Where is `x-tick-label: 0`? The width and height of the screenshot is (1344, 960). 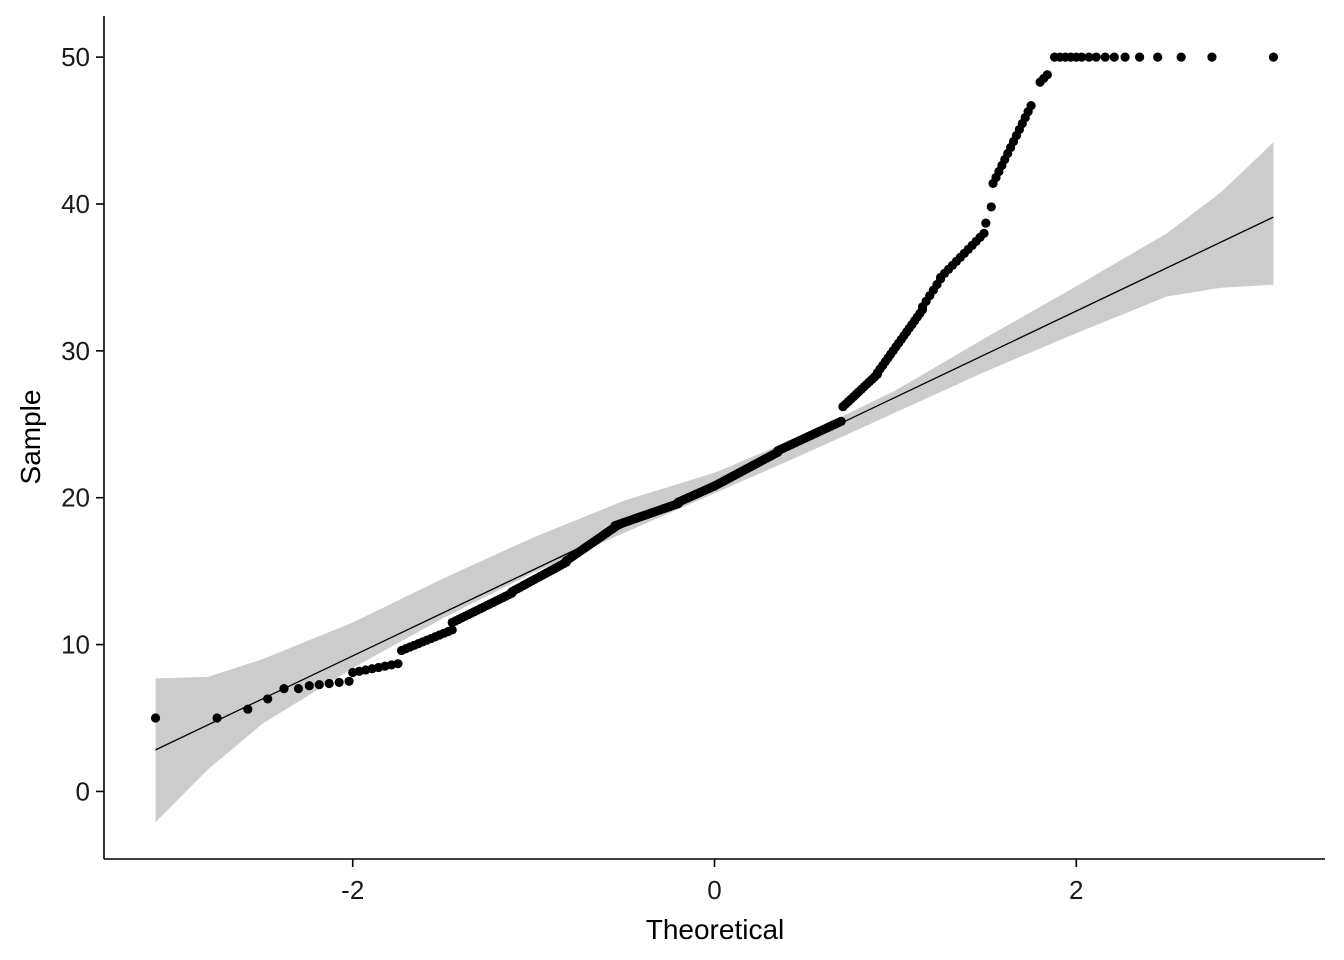
x-tick-label: 0 is located at coordinates (714, 890).